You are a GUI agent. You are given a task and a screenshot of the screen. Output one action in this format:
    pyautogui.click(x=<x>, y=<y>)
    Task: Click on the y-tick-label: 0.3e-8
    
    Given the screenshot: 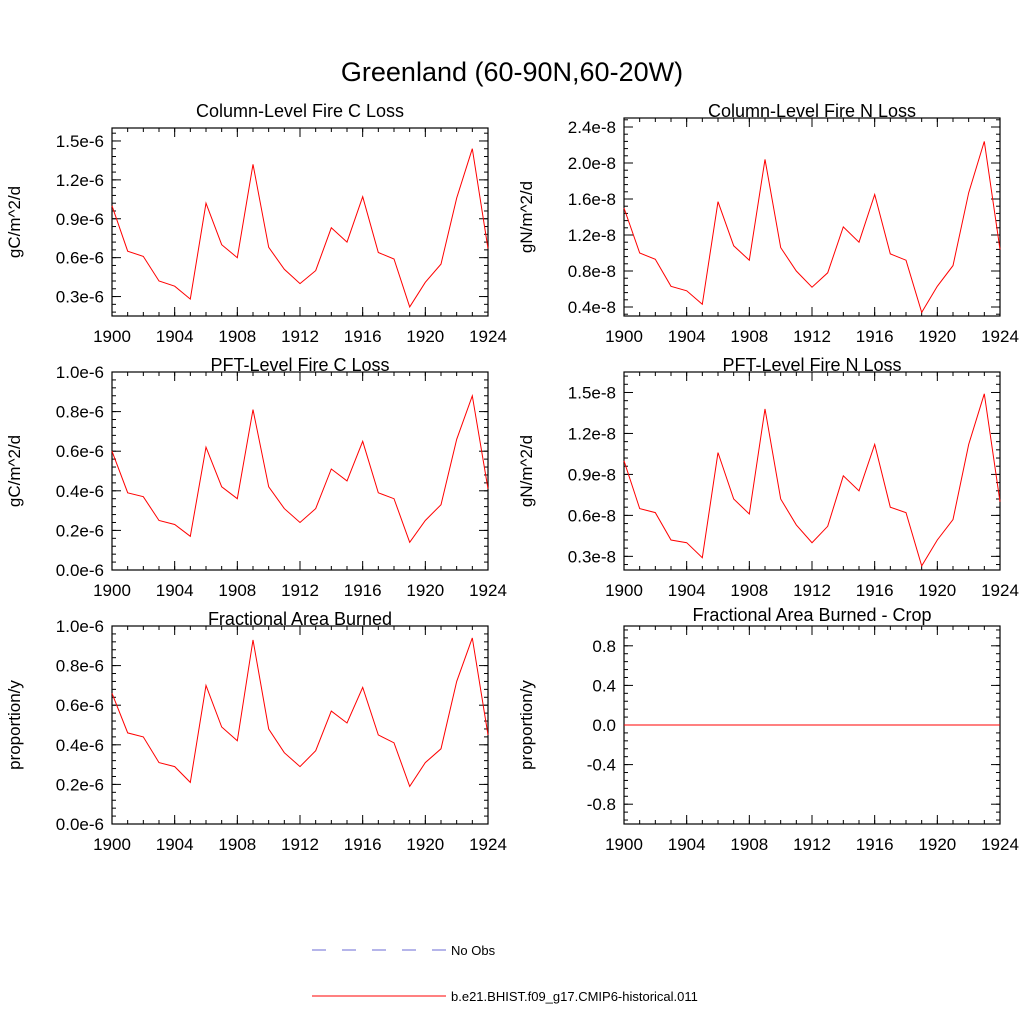 What is the action you would take?
    pyautogui.click(x=592, y=556)
    